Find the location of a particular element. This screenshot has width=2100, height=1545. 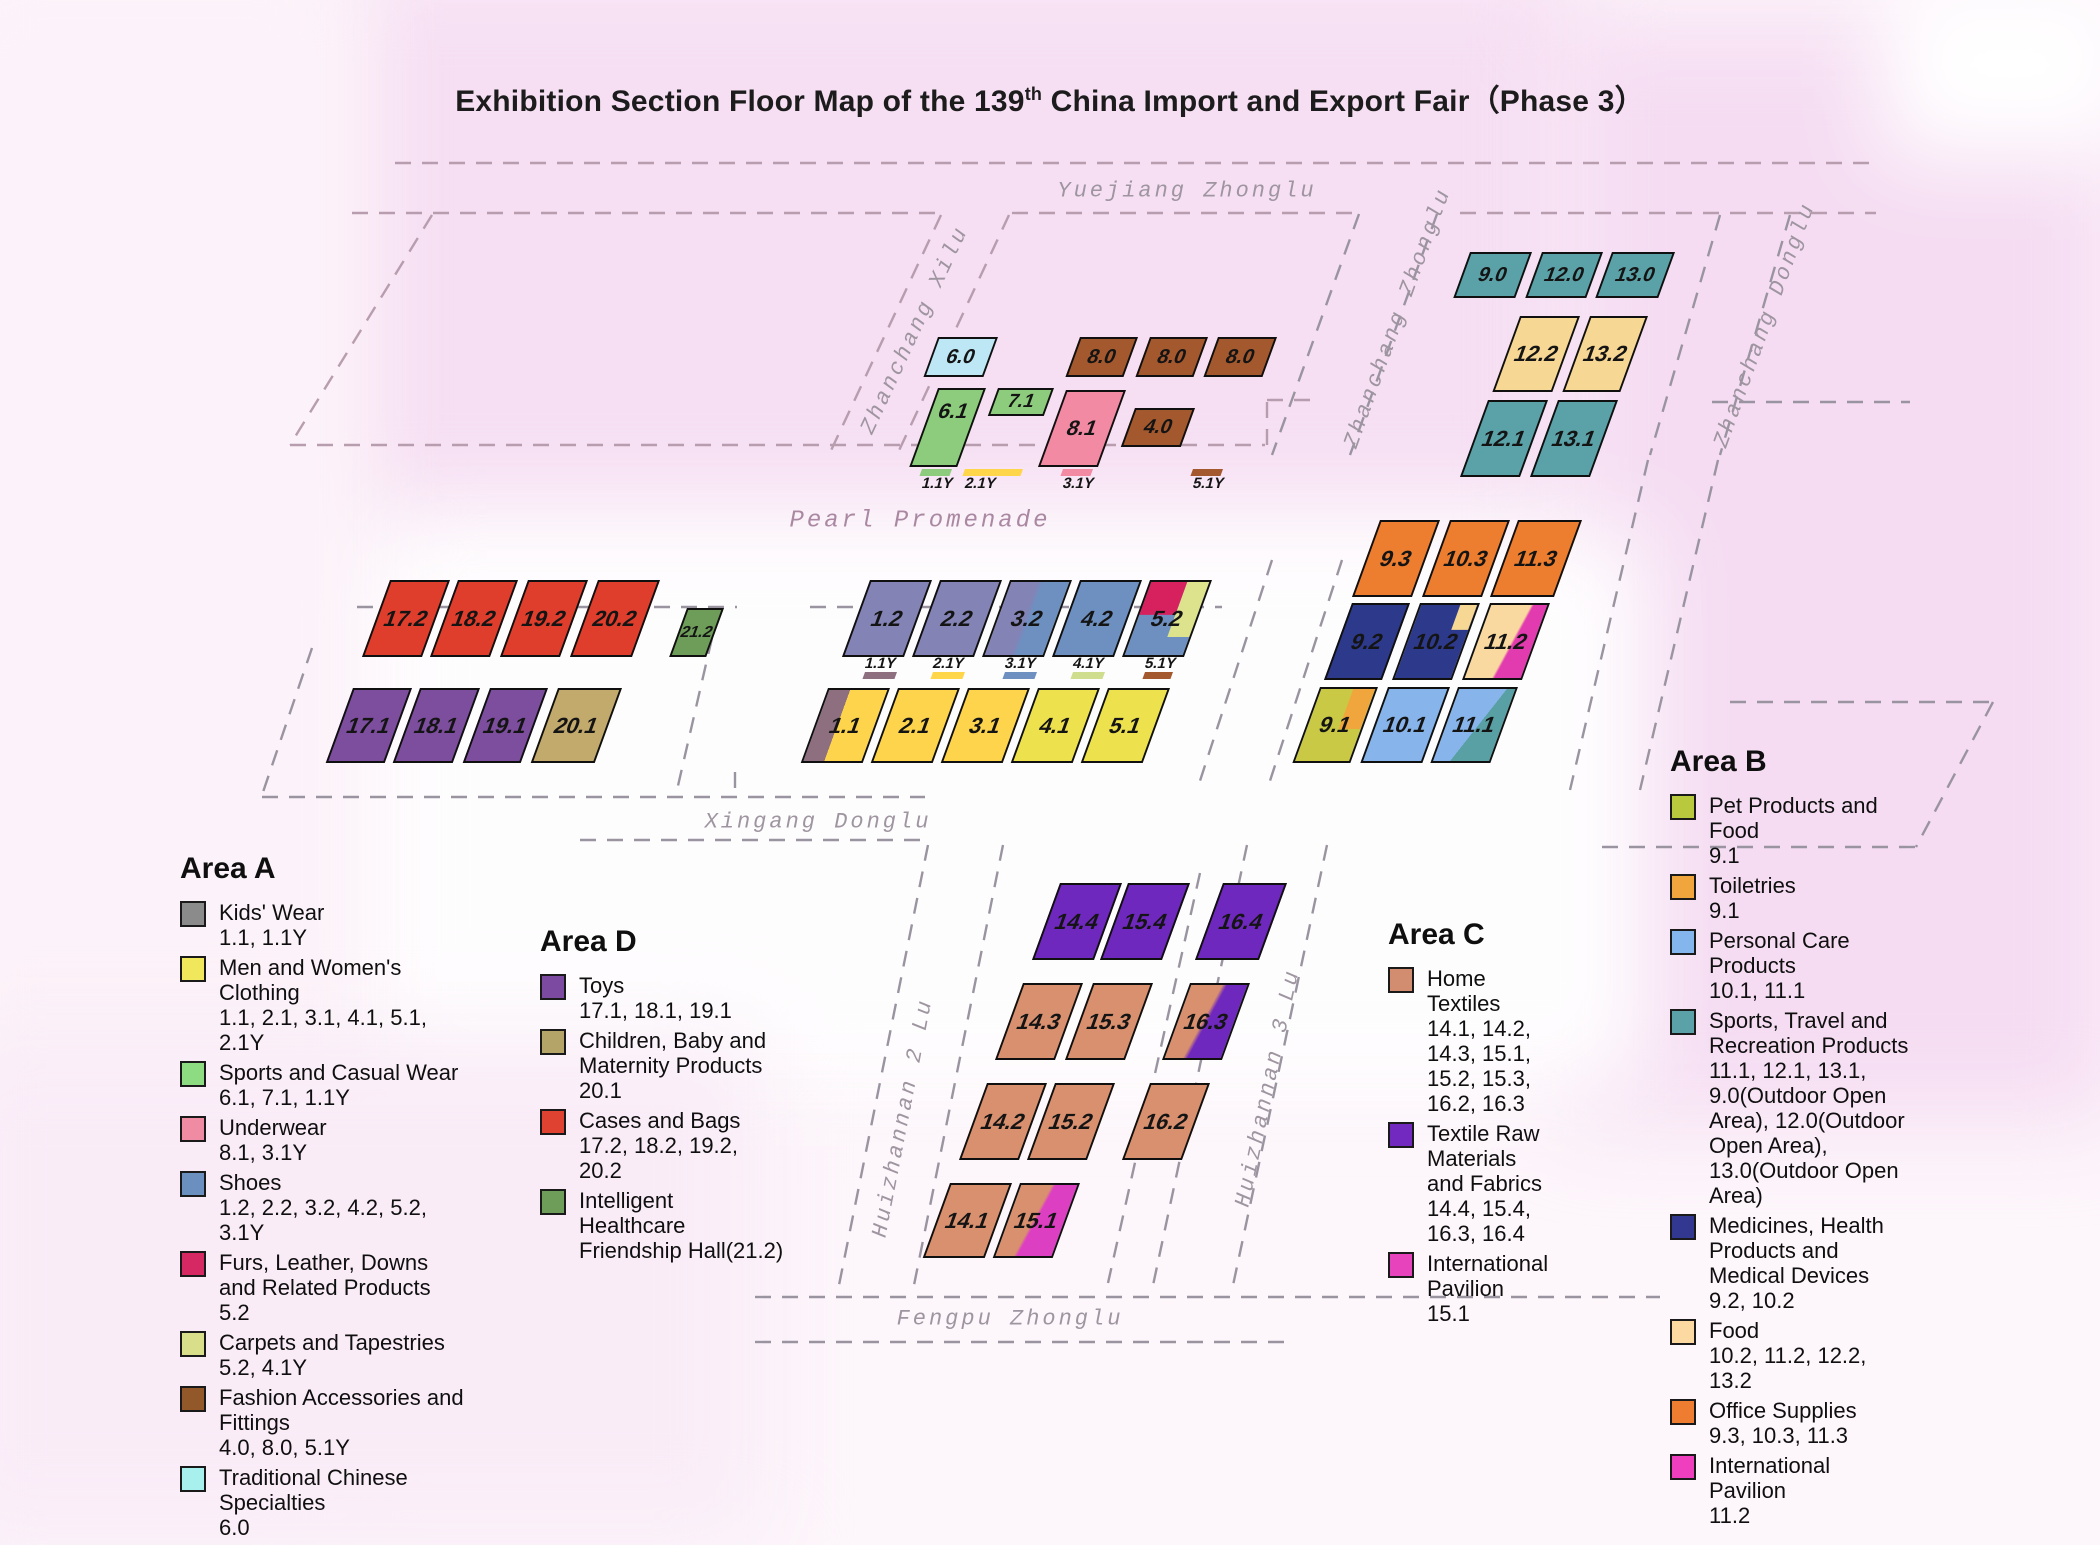

legend-item-label: Office Supplies is located at coordinates (1783, 1410).